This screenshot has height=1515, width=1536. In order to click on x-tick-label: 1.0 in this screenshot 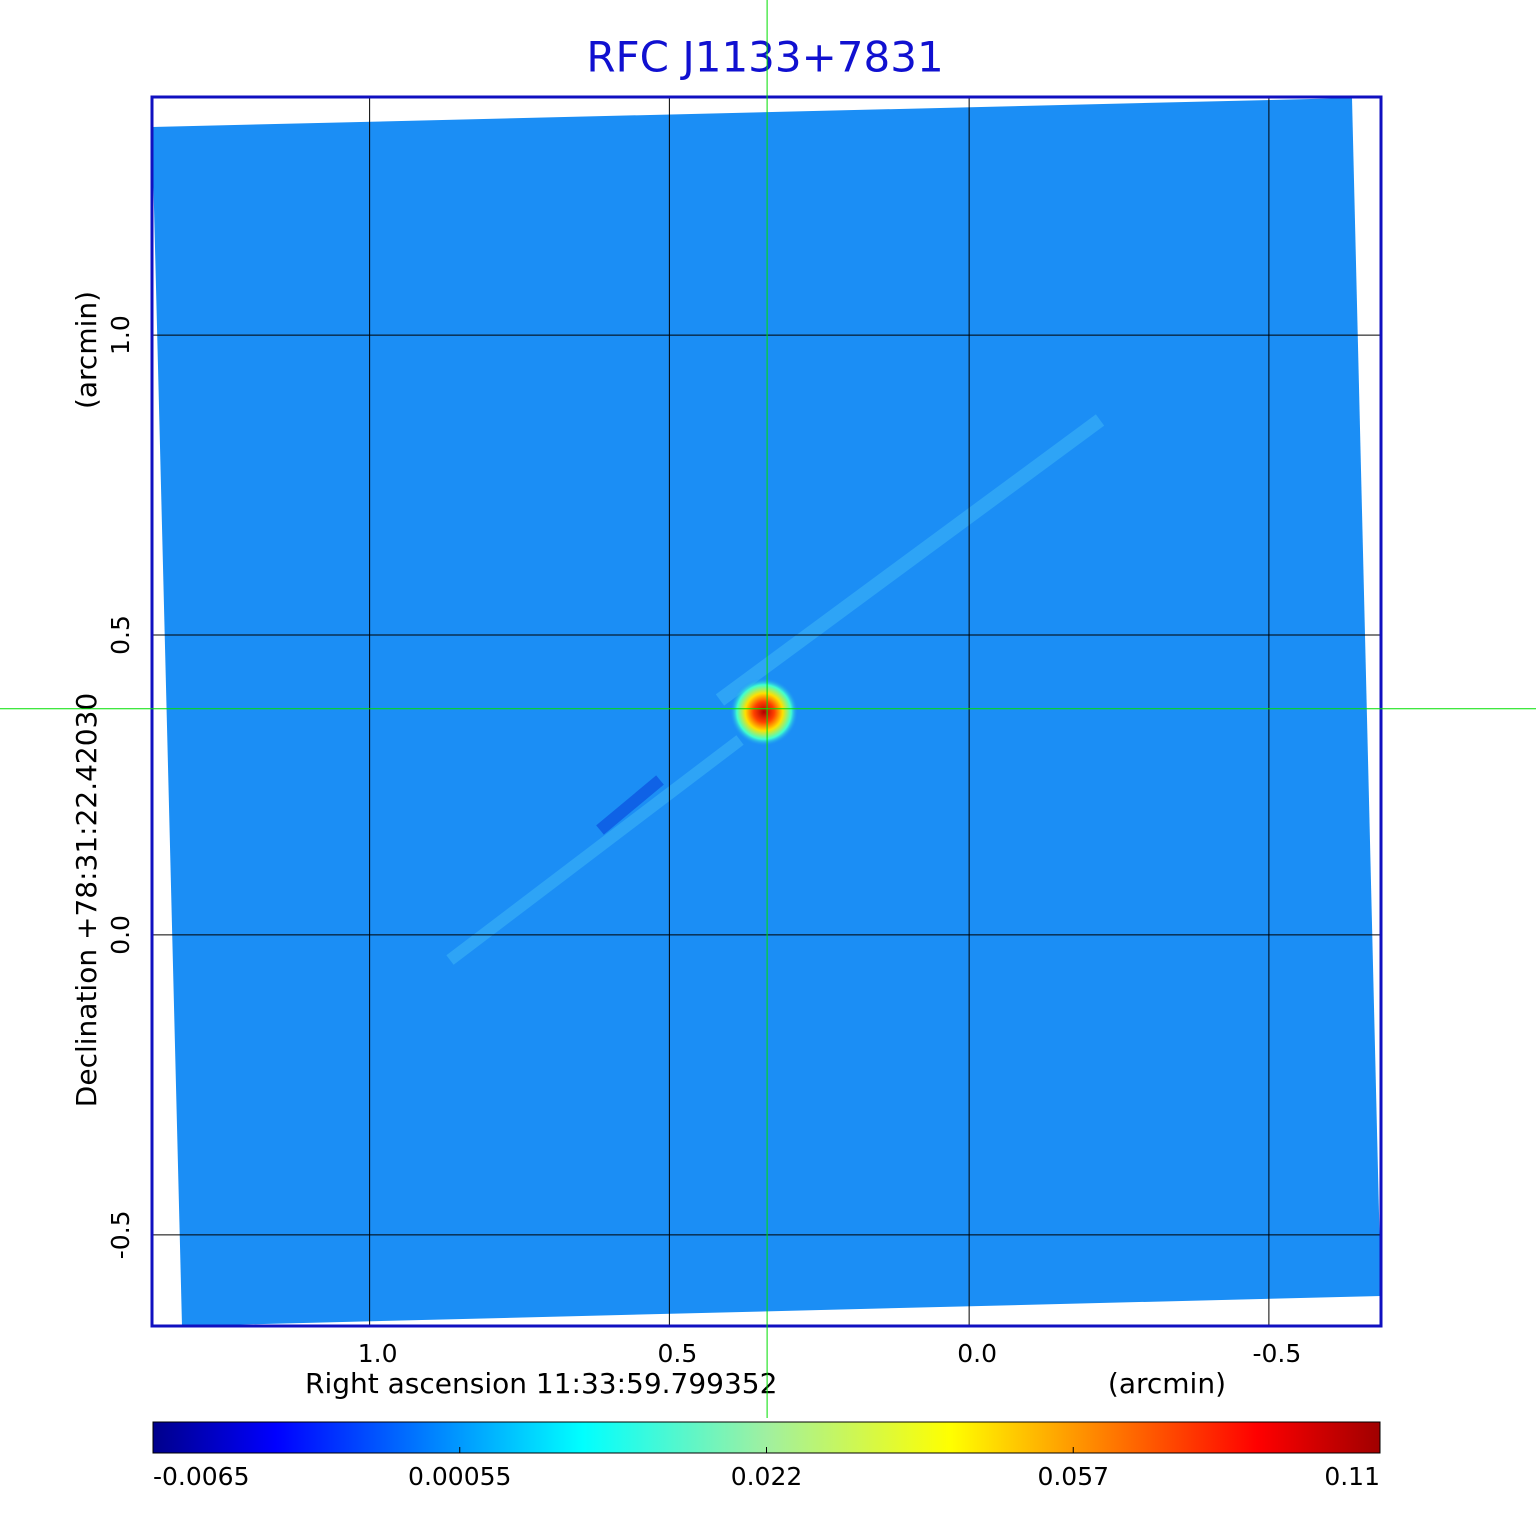, I will do `click(378, 1353)`.